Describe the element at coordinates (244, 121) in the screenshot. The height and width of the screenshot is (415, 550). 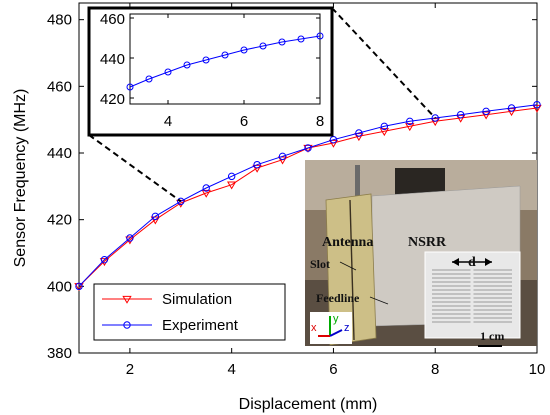
I see `inset-x-tick-label: 6` at that location.